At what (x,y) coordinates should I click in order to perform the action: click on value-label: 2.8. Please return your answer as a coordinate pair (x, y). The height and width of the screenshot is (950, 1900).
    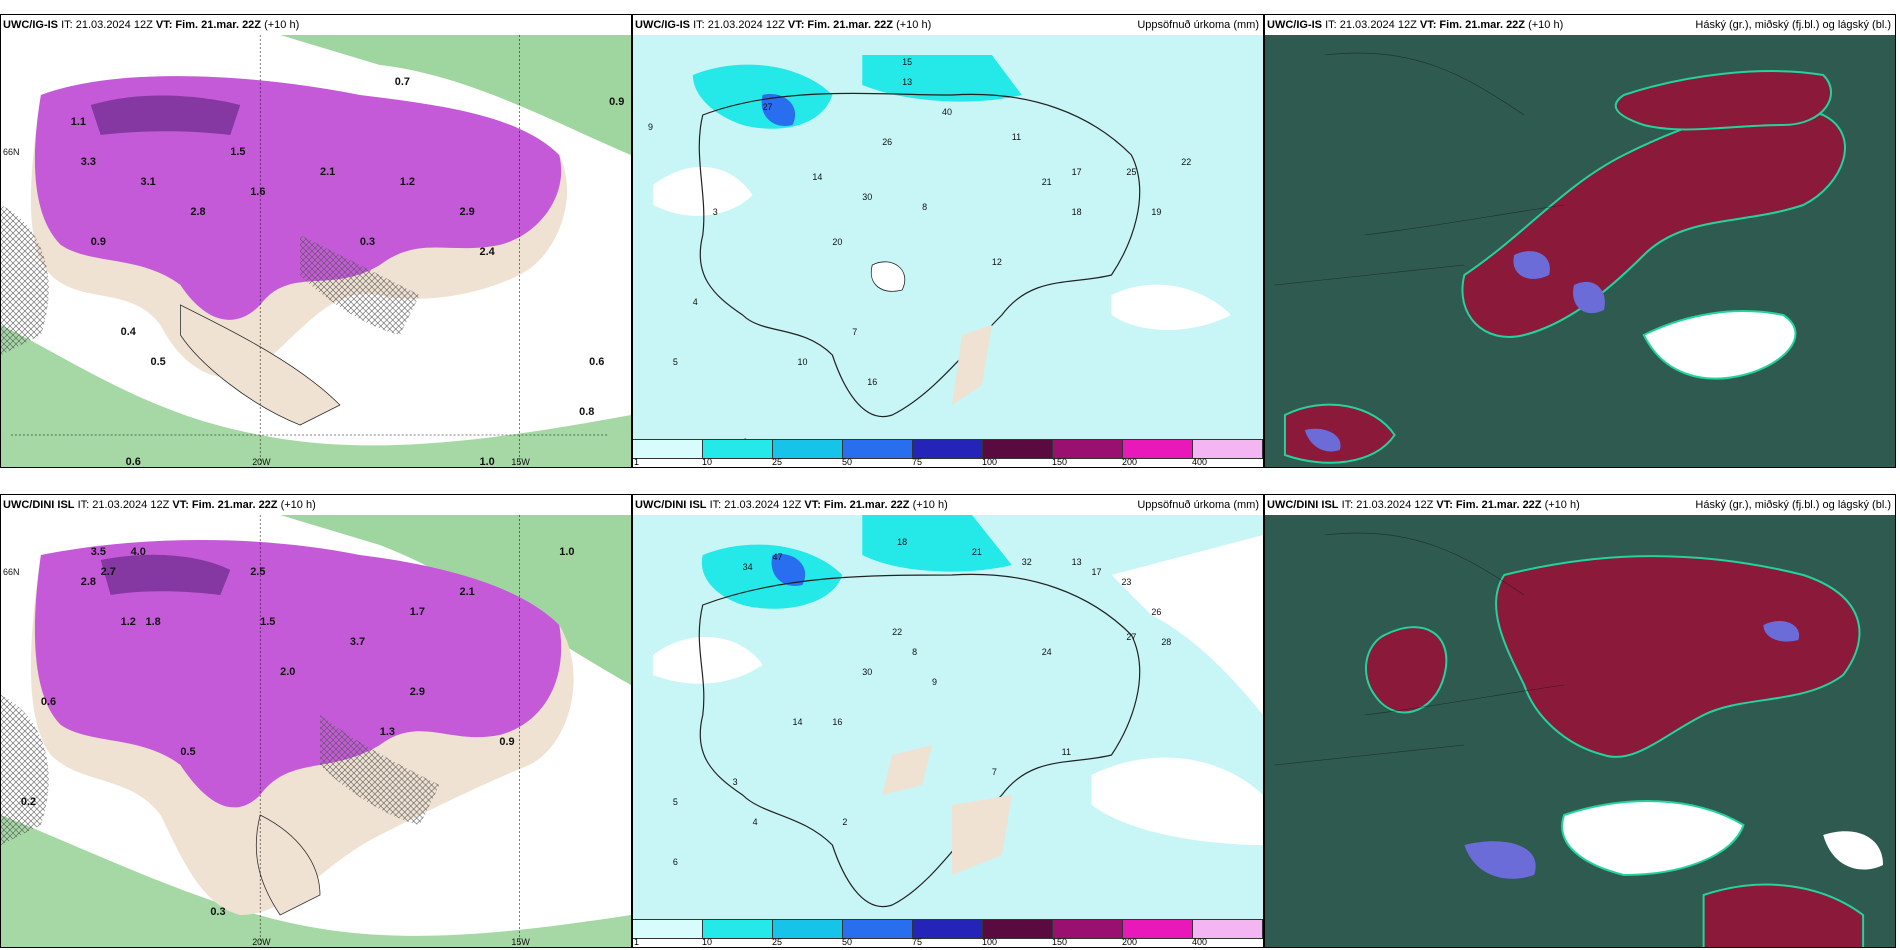
    Looking at the image, I should click on (88, 582).